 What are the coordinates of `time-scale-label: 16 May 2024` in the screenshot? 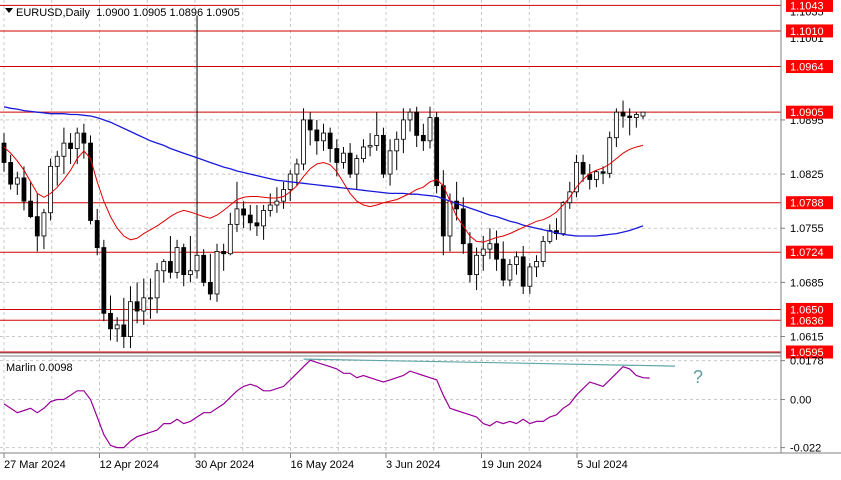 It's located at (323, 465).